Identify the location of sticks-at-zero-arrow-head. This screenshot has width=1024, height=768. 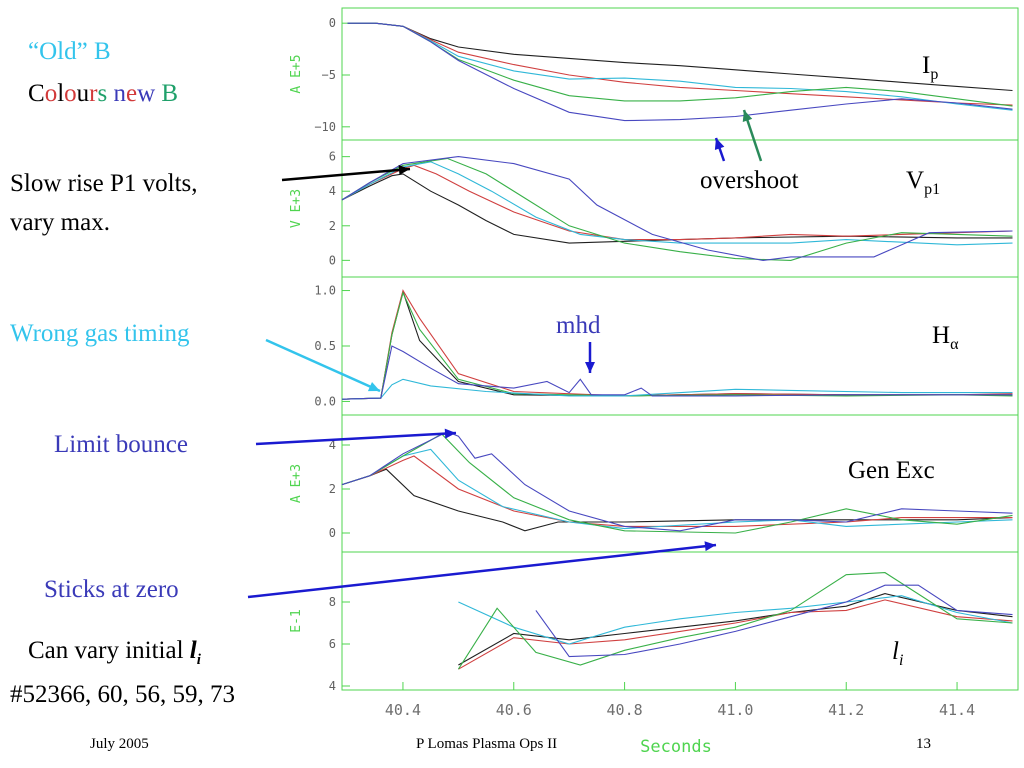
(710, 546).